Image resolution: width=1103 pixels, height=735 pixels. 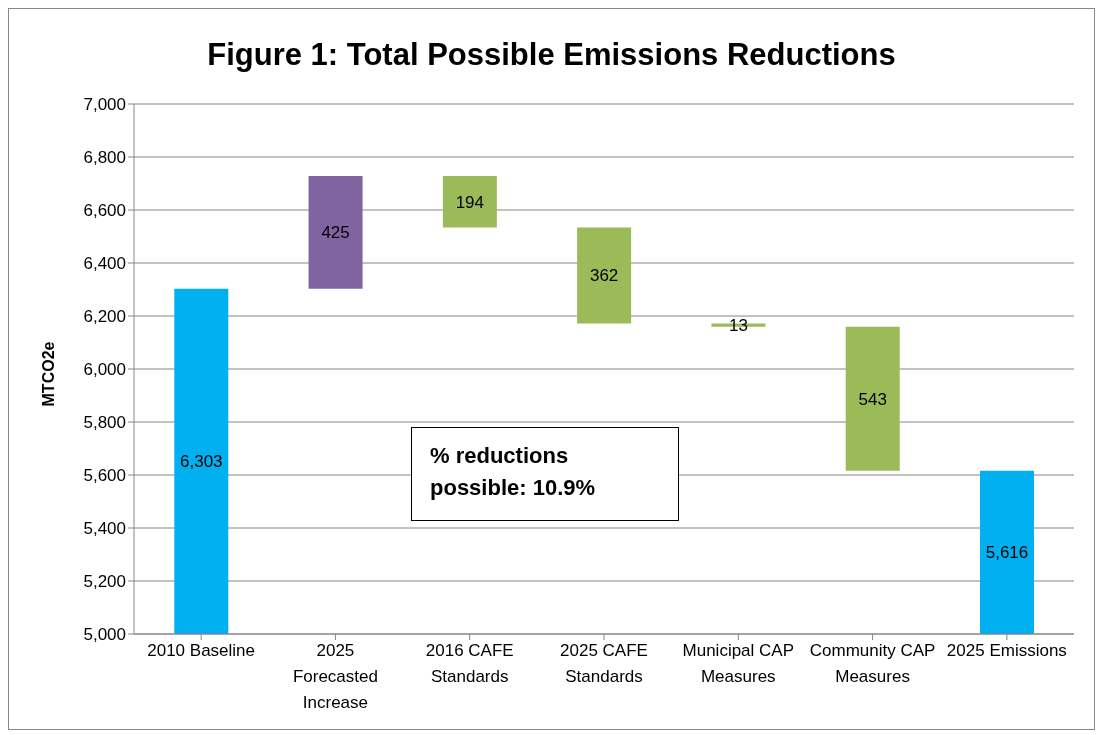 I want to click on x-tick-label: 2016 CAFE Standards, so click(x=469, y=663).